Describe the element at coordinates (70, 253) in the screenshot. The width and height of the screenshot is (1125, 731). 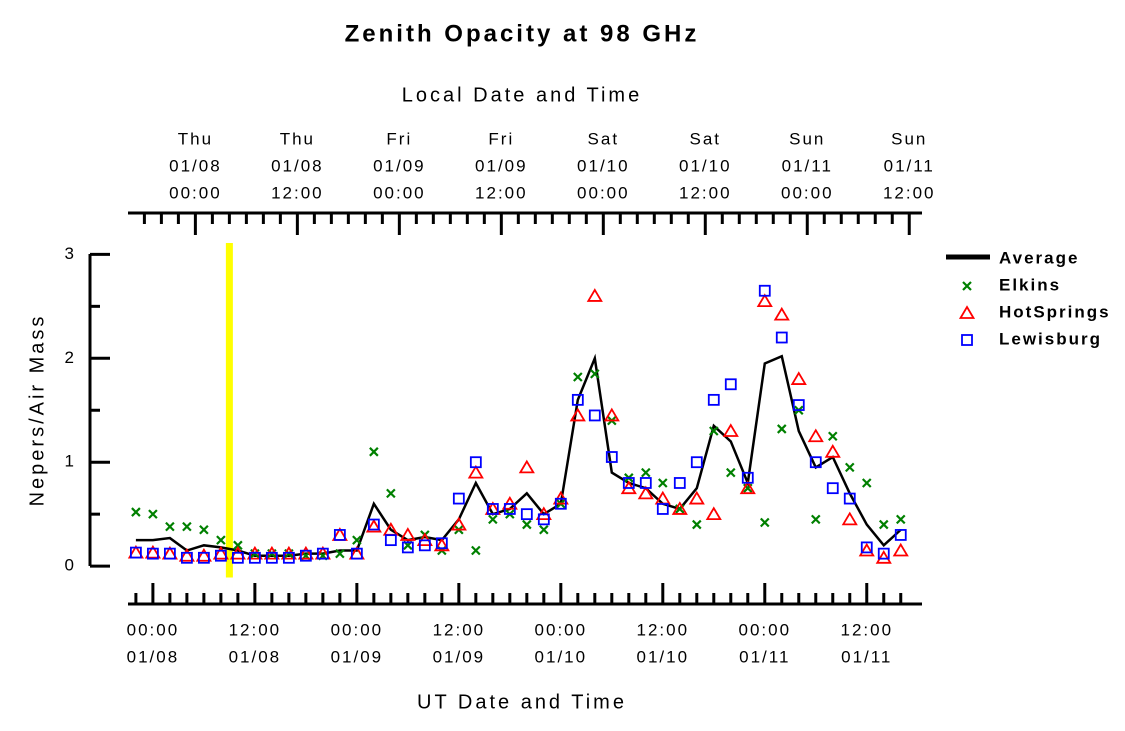
I see `y-tick-label: 3` at that location.